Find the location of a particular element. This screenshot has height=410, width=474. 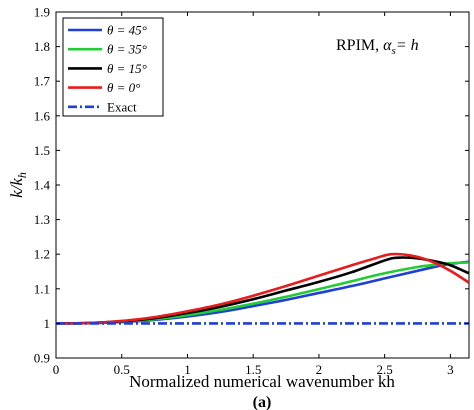

figure-caption: (a) is located at coordinates (262, 402).